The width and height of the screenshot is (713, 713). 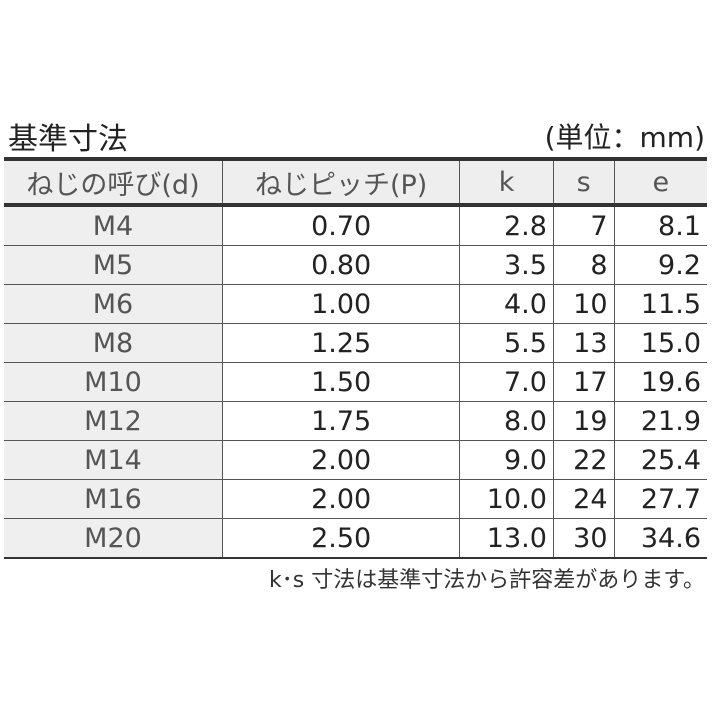 What do you see at coordinates (340, 304) in the screenshot?
I see `table-cell: 1.00` at bounding box center [340, 304].